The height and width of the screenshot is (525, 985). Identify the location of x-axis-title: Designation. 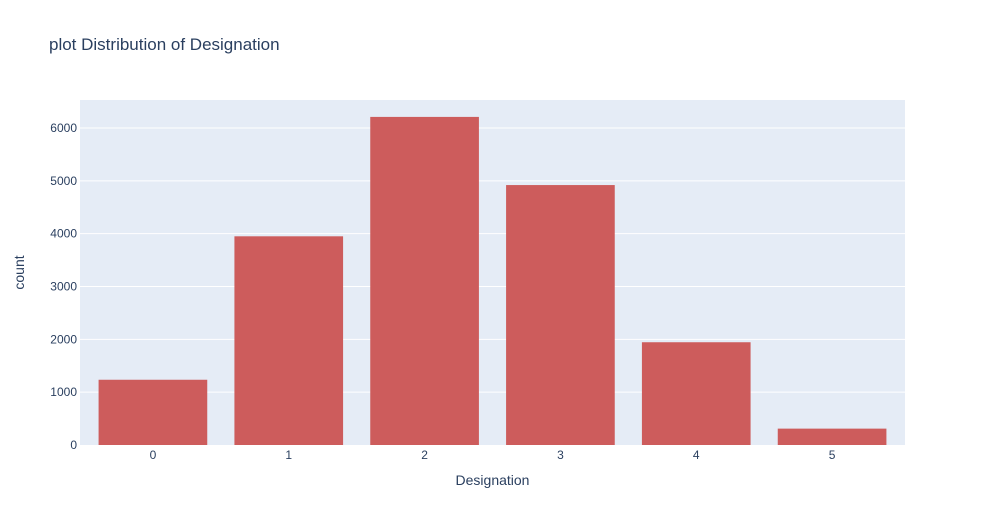
(493, 480).